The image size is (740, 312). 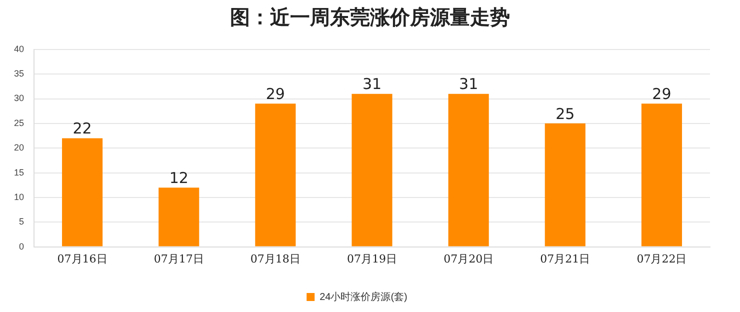 I want to click on y-tick-label: 25, so click(x=19, y=123).